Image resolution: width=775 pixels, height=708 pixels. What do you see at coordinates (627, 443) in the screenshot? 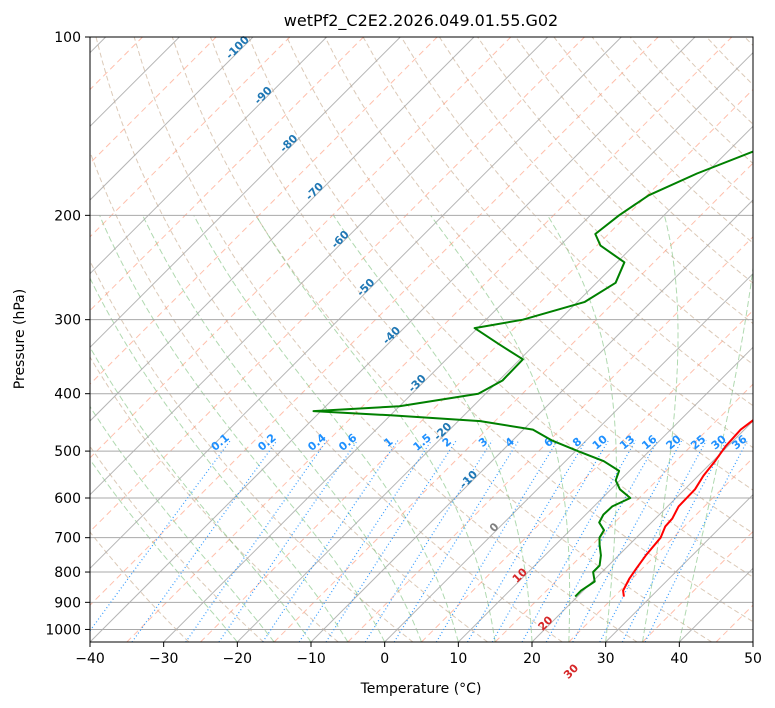
I see `mixing-ratio-label: 13` at bounding box center [627, 443].